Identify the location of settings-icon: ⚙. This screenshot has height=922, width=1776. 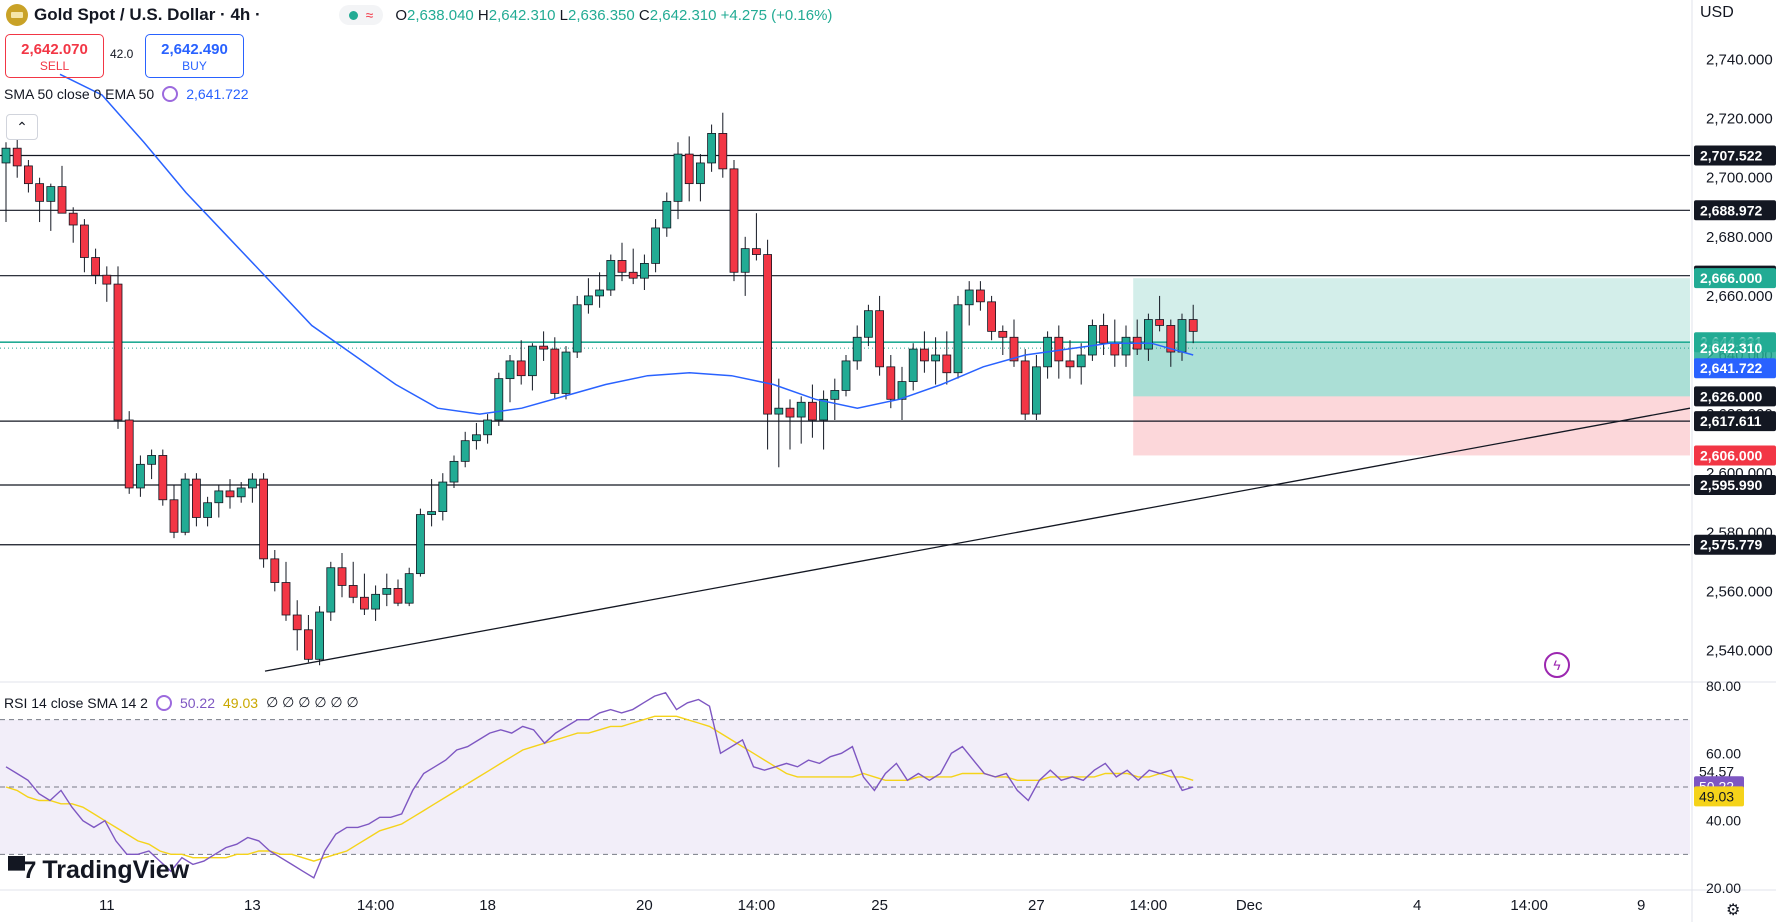
(1733, 910).